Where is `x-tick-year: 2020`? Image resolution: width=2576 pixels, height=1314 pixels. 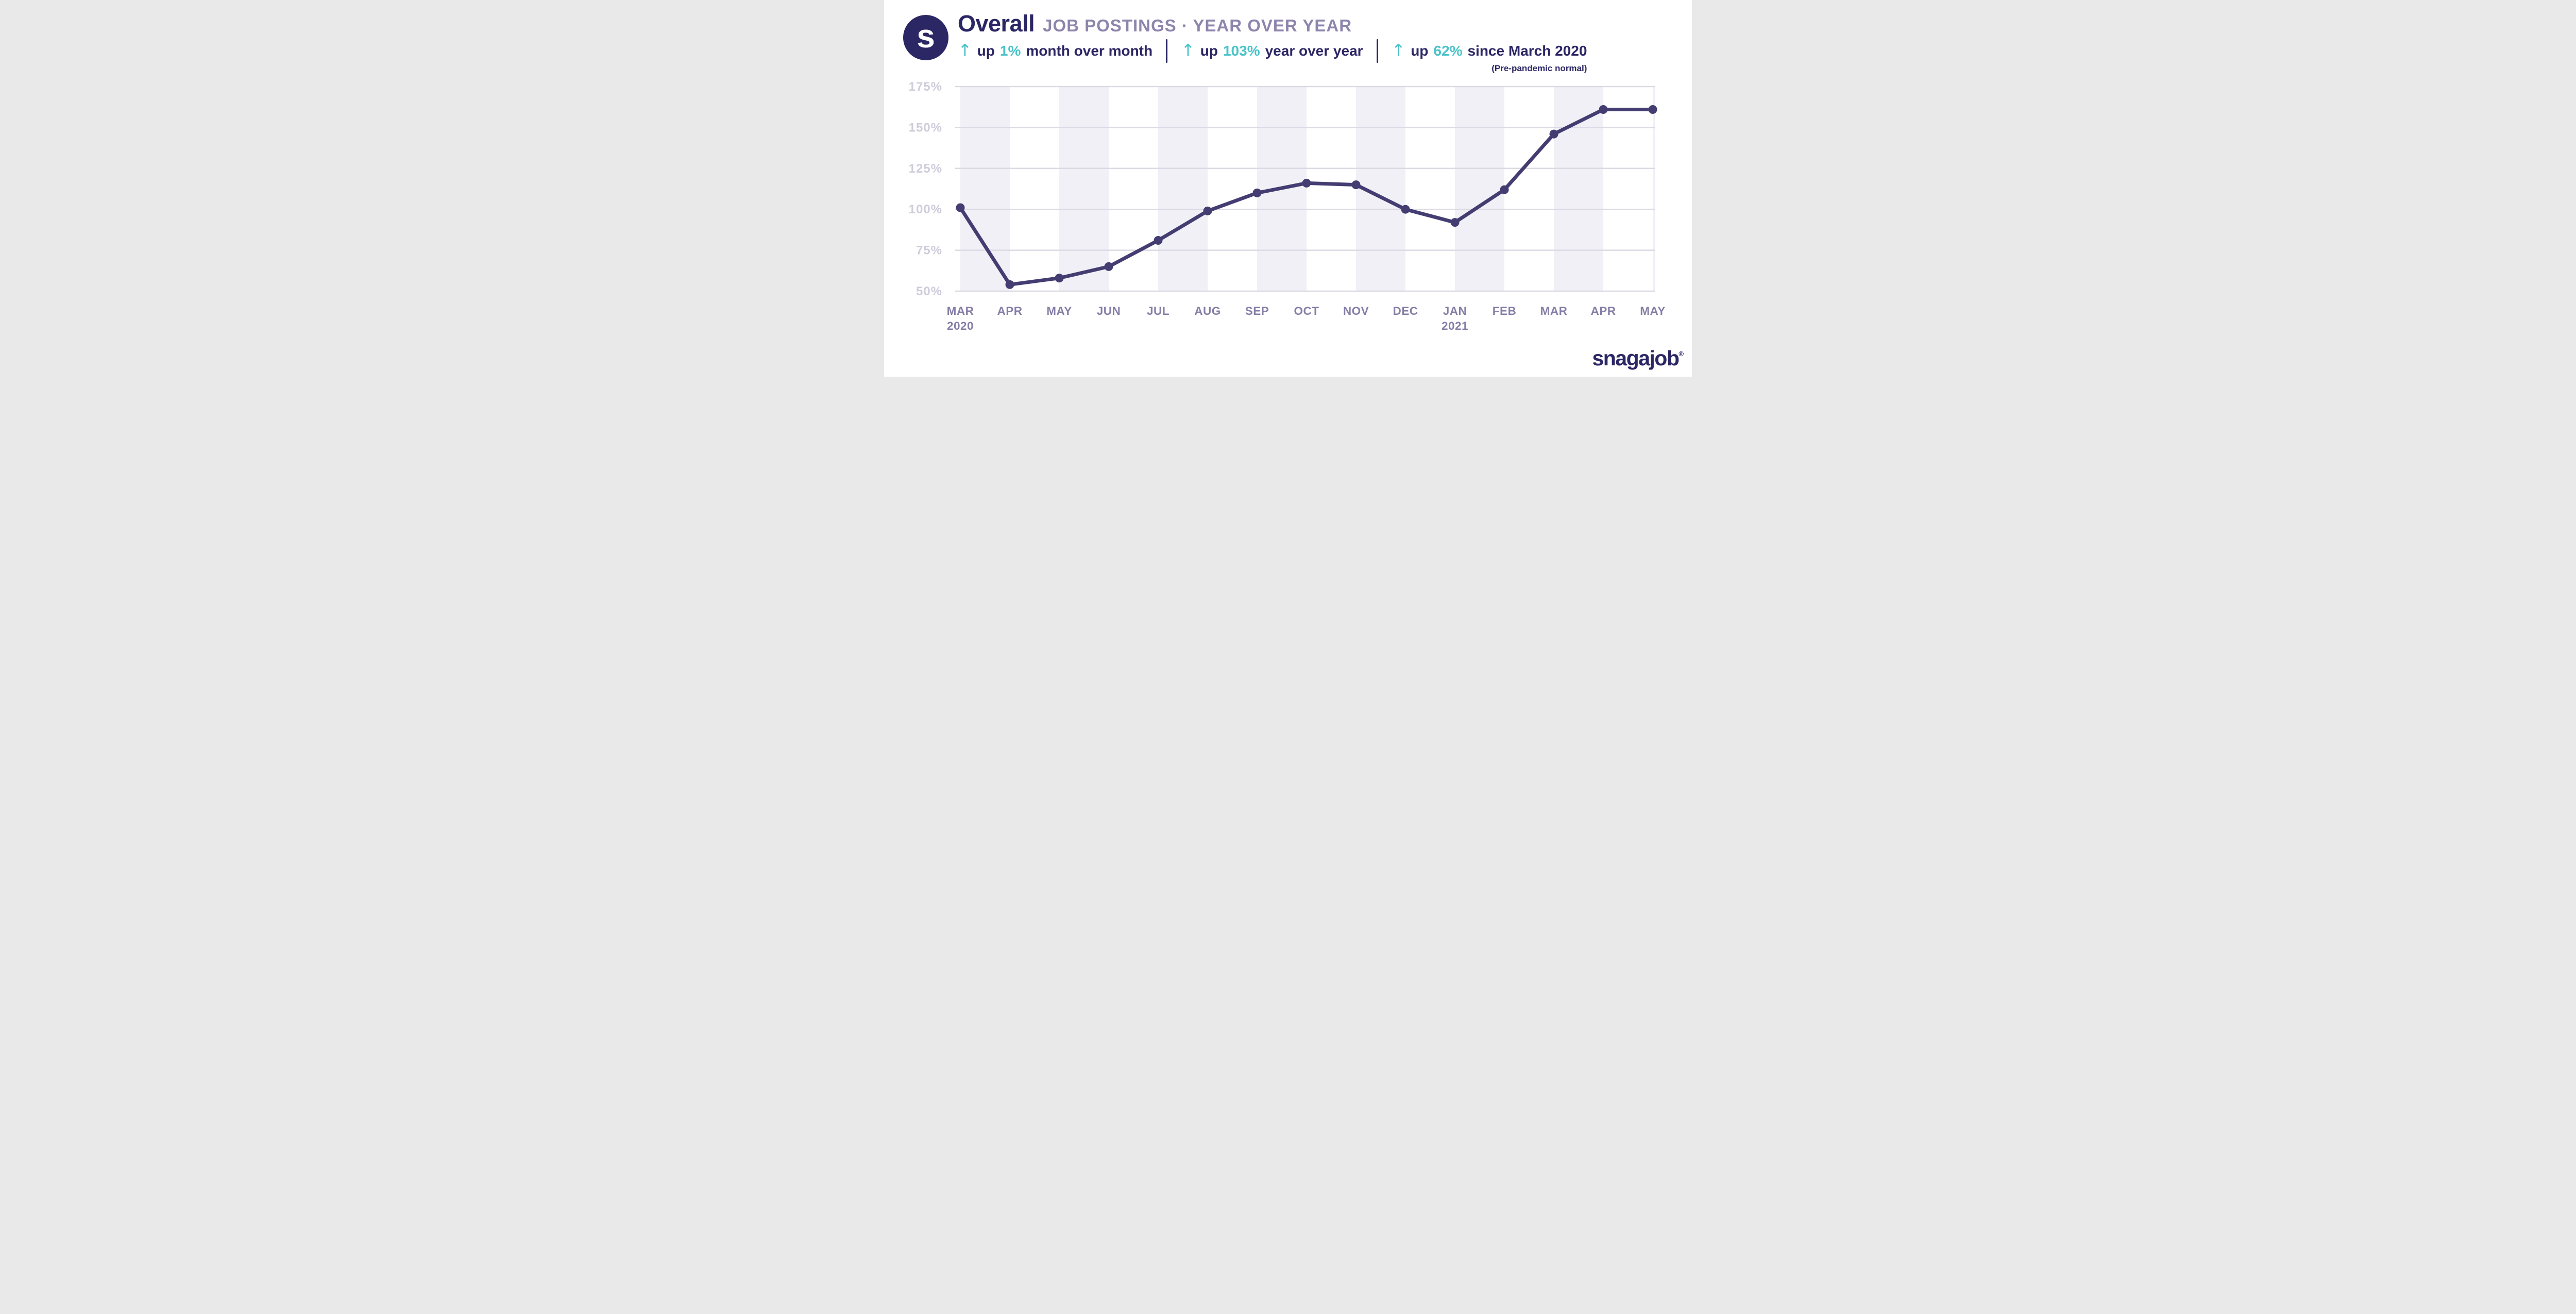
x-tick-year: 2020 is located at coordinates (960, 325).